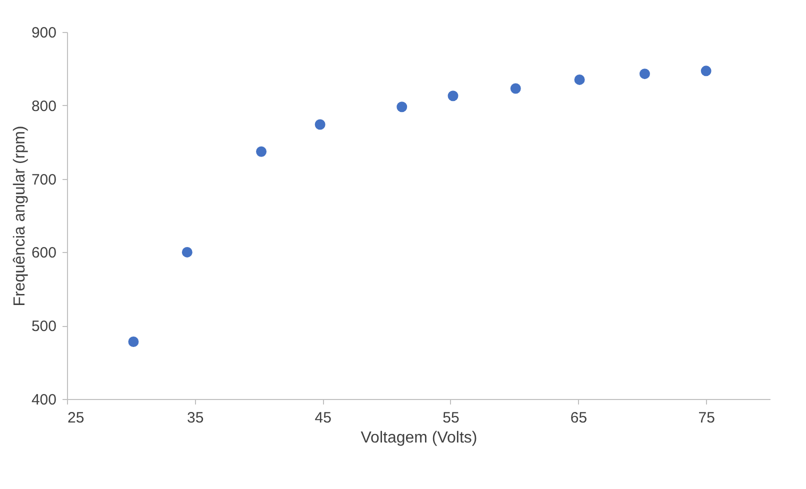 The image size is (806, 489). I want to click on y-axis-title: Frequência angular (rpm), so click(19, 216).